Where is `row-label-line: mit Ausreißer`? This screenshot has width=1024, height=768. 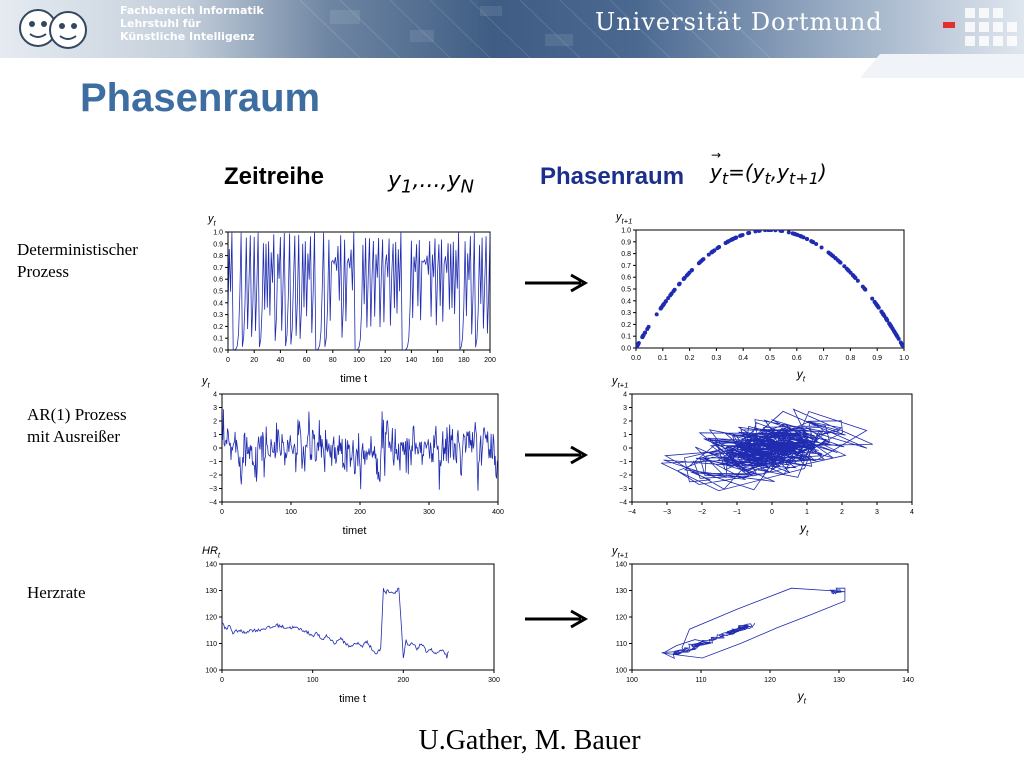
row-label-line: mit Ausreißer is located at coordinates (74, 436).